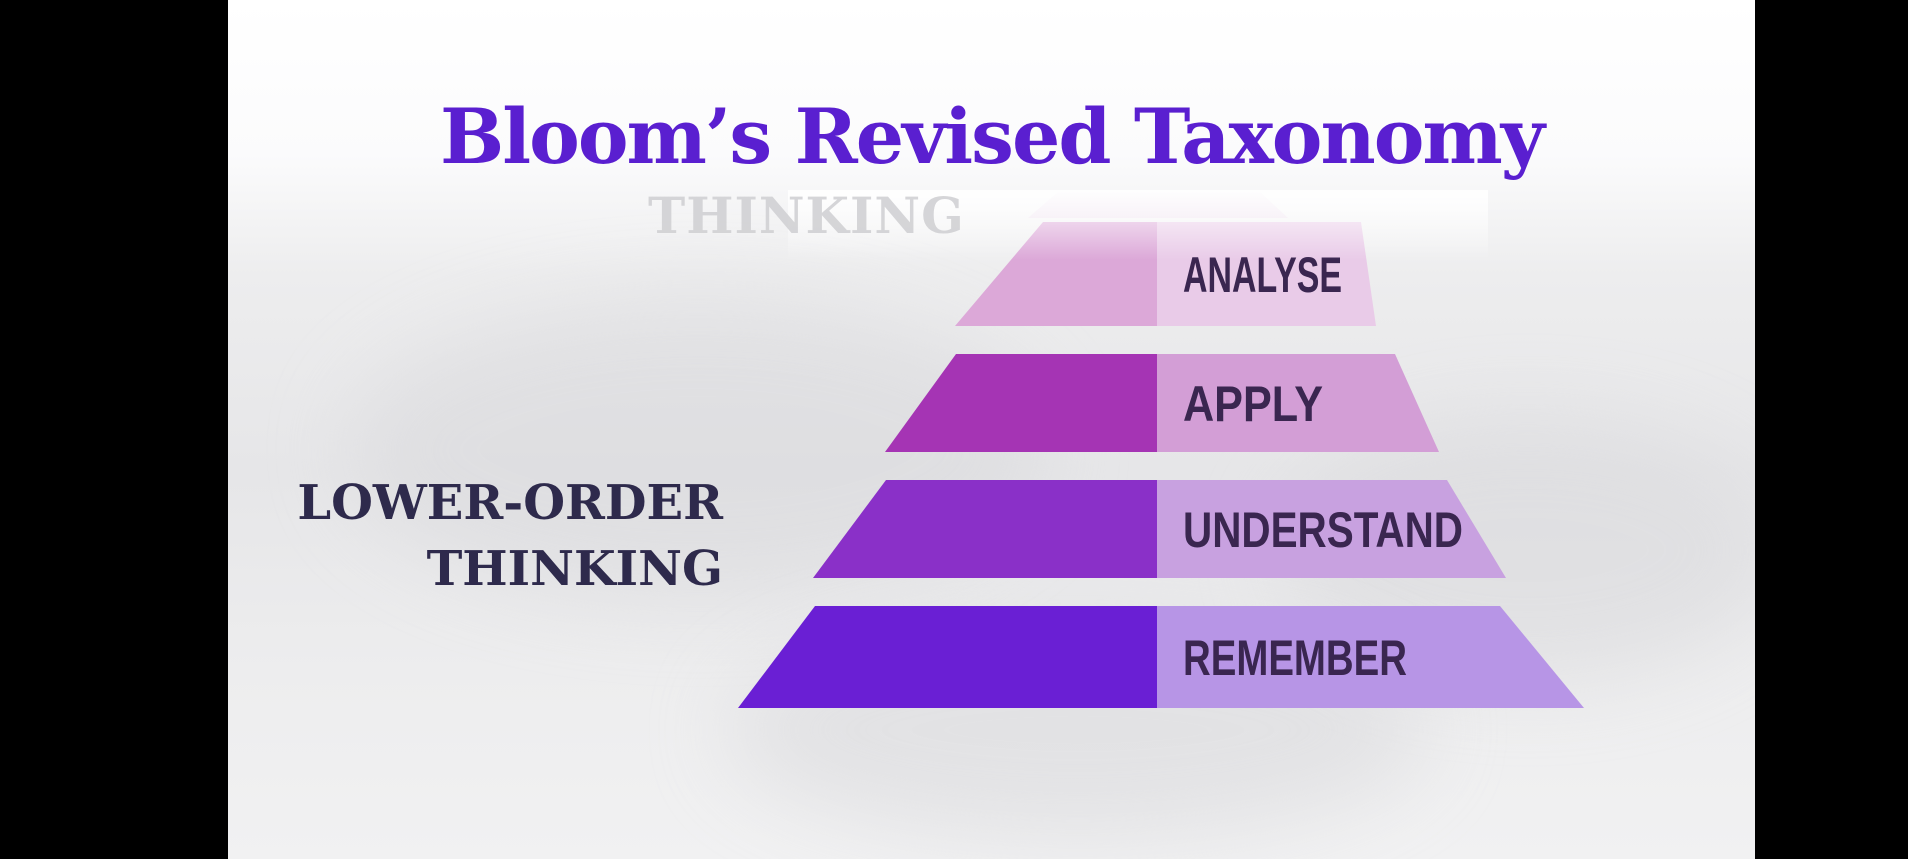 This screenshot has height=859, width=1908. Describe the element at coordinates (510, 536) in the screenshot. I see `lower-order-thinking-label: LOWER-ORDER THINKING` at that location.